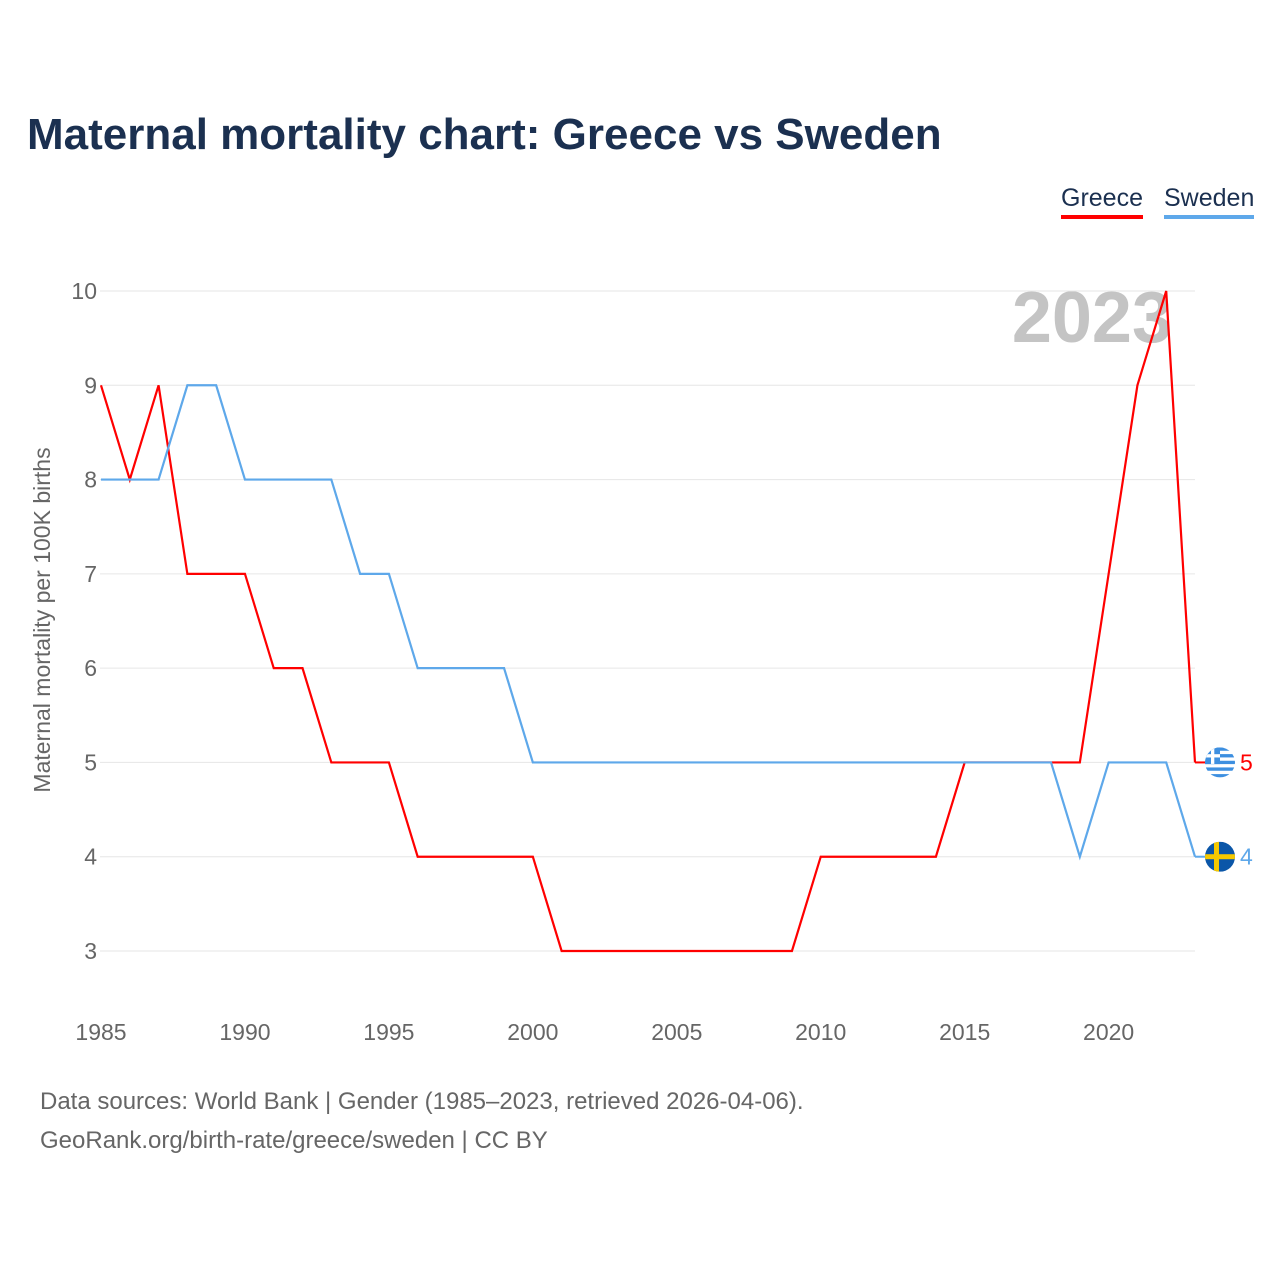 The image size is (1280, 1280). Describe the element at coordinates (1209, 201) in the screenshot. I see `legend-sweden: Sweden` at that location.